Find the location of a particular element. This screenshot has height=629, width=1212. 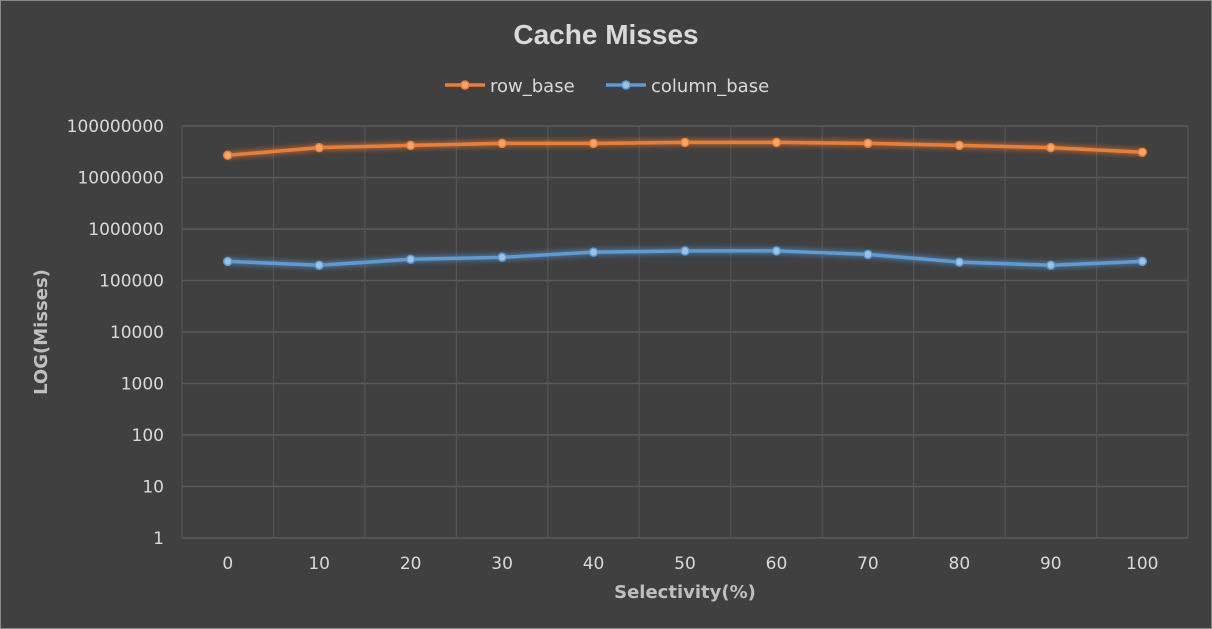

x-tick-label: 10 is located at coordinates (319, 564).